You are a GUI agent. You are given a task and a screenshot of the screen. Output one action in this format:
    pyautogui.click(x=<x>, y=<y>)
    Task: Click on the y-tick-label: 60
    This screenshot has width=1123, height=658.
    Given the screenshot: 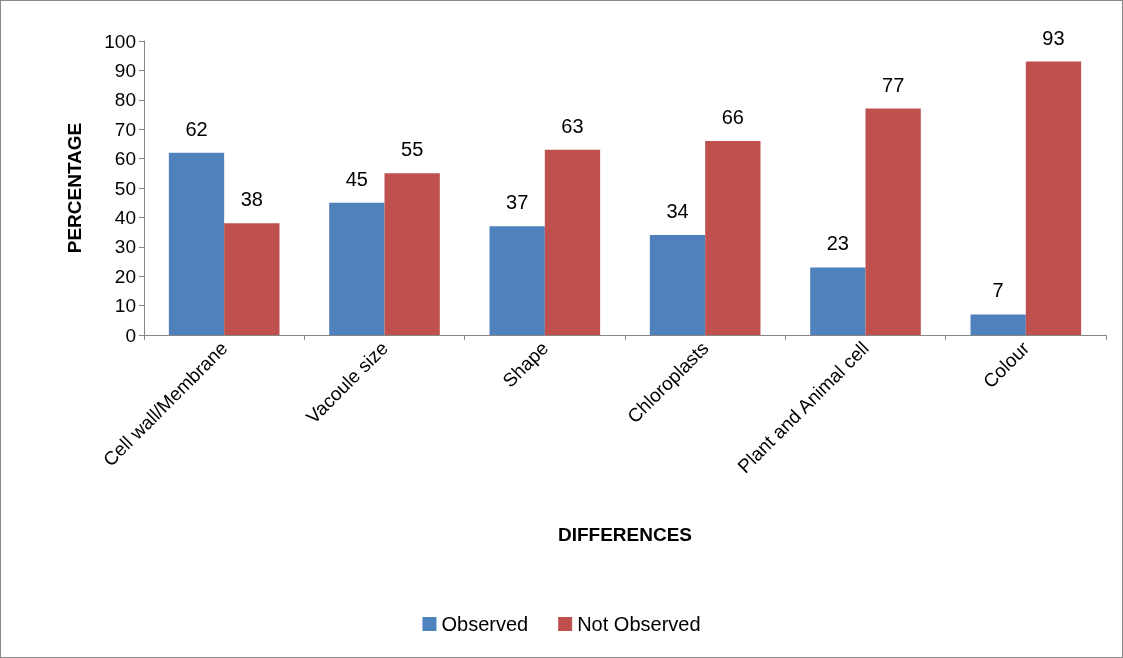 What is the action you would take?
    pyautogui.click(x=125, y=159)
    